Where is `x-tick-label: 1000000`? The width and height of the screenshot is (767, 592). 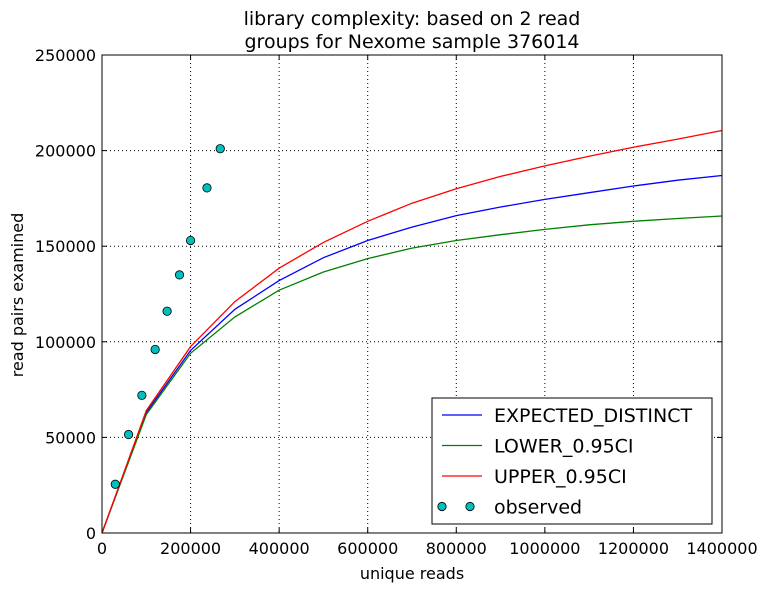
x-tick-label: 1000000 is located at coordinates (544, 548).